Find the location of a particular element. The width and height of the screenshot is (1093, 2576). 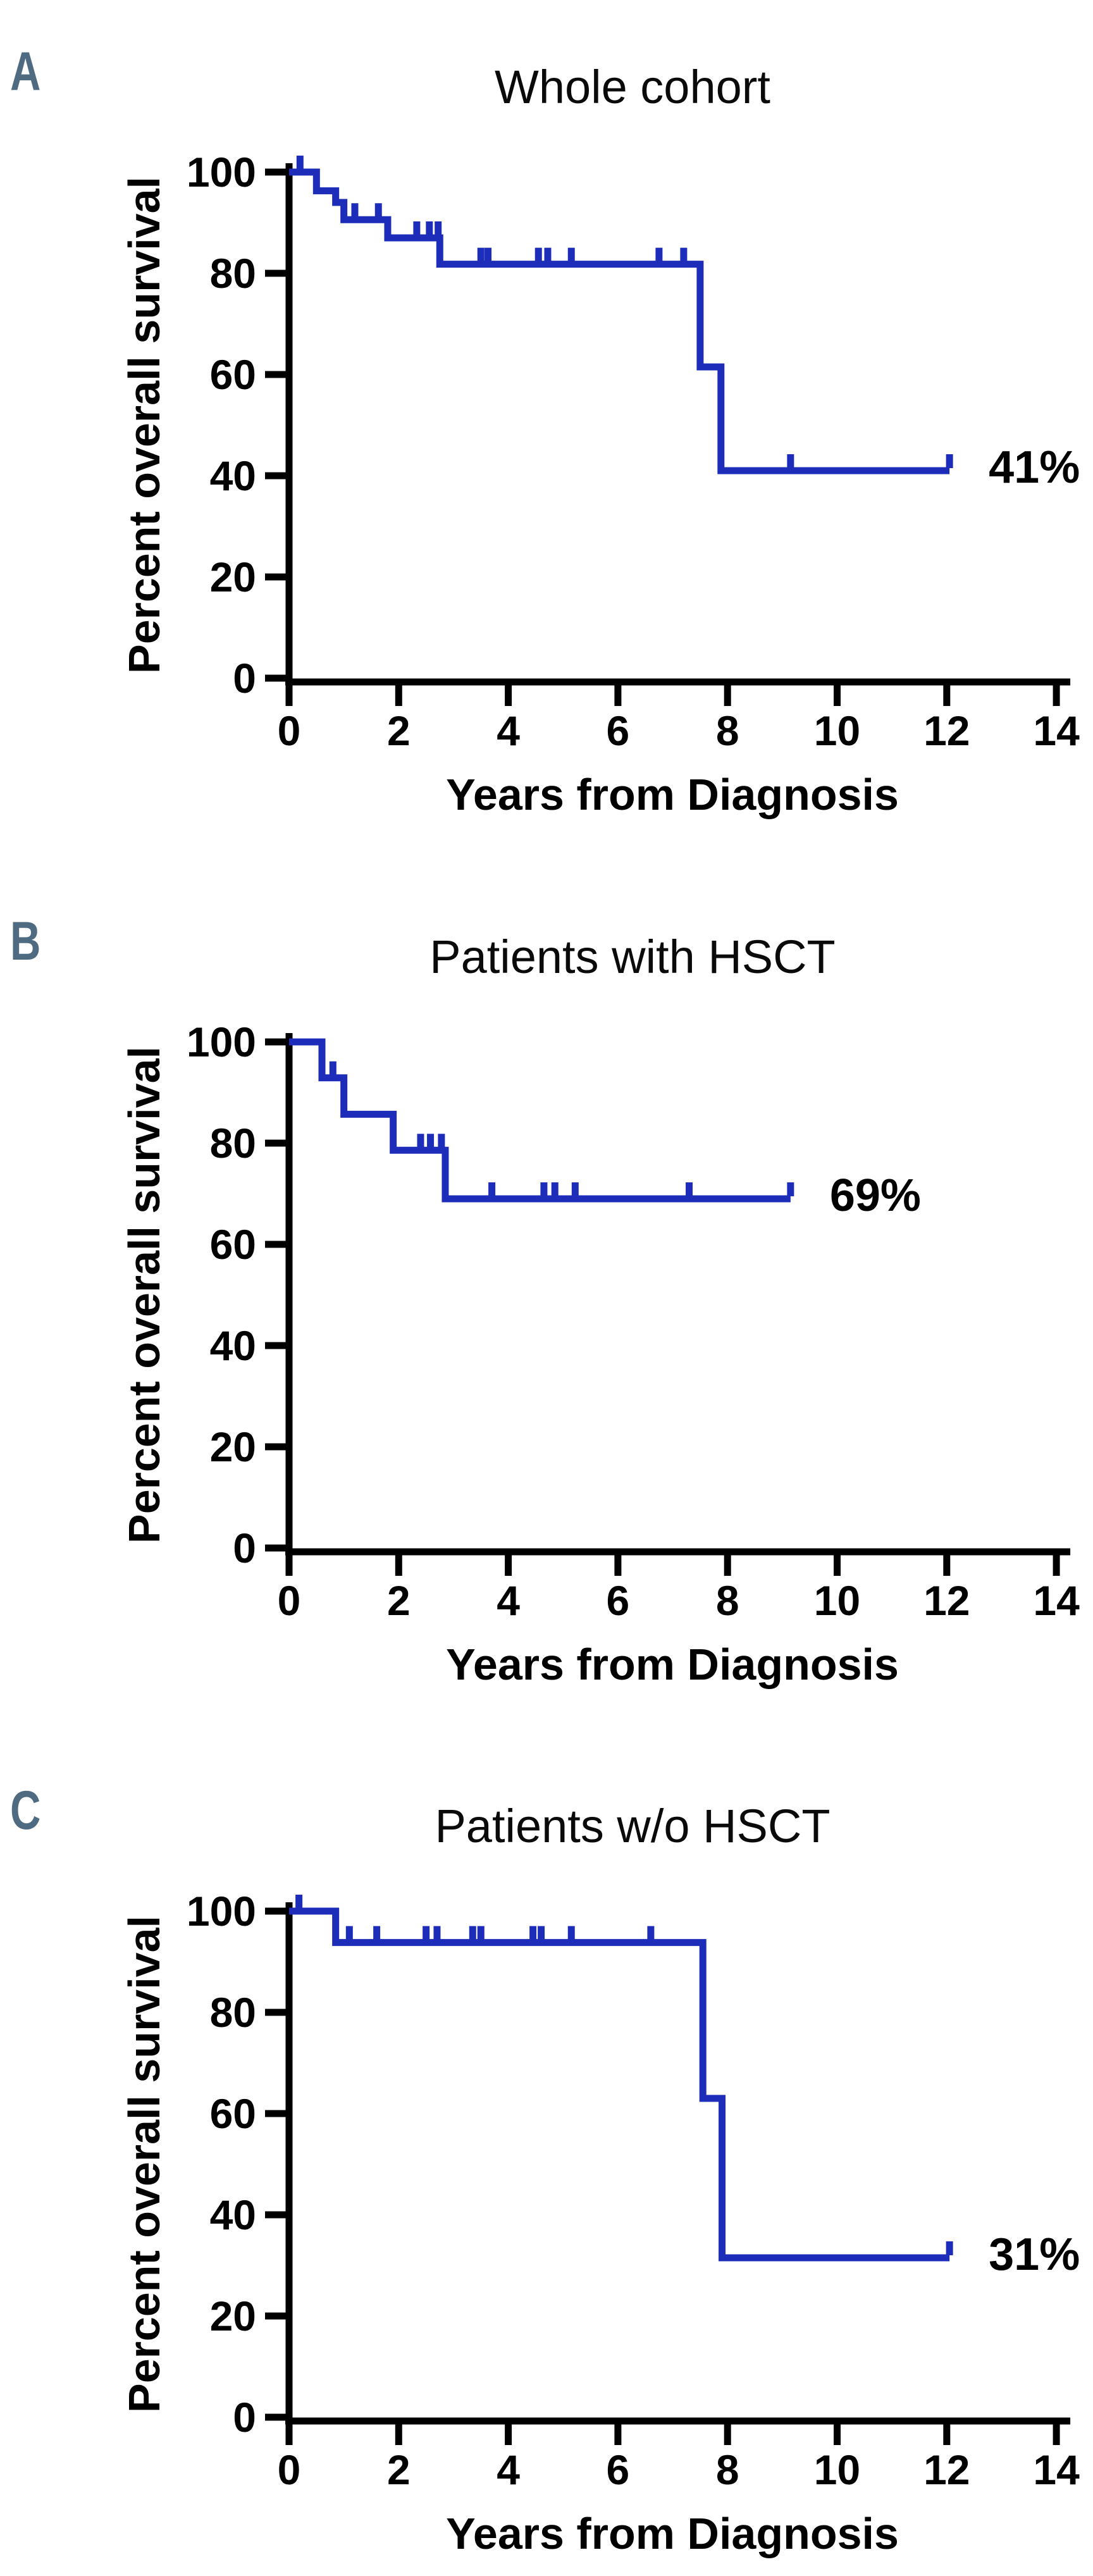

survival-percent-label: 31% is located at coordinates (1034, 2255).